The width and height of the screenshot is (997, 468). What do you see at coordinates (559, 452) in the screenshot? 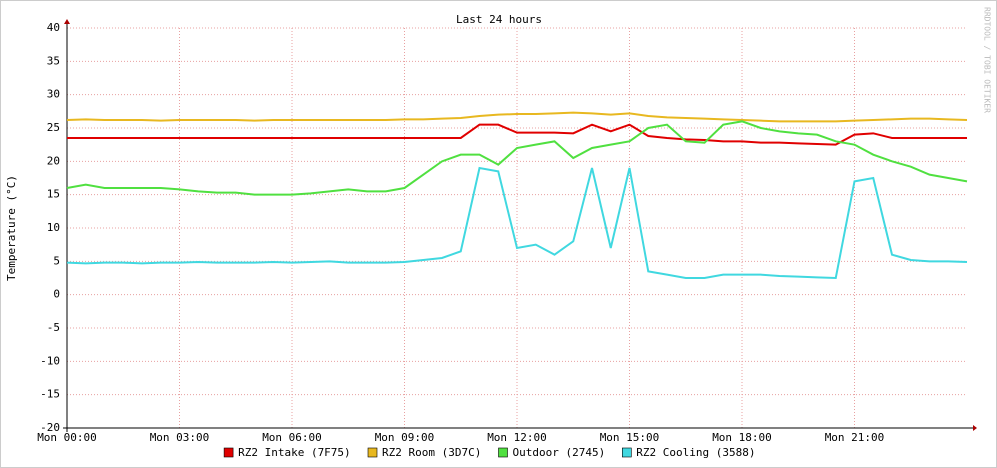
I see `legend-label: Outdoor (2745)` at bounding box center [559, 452].